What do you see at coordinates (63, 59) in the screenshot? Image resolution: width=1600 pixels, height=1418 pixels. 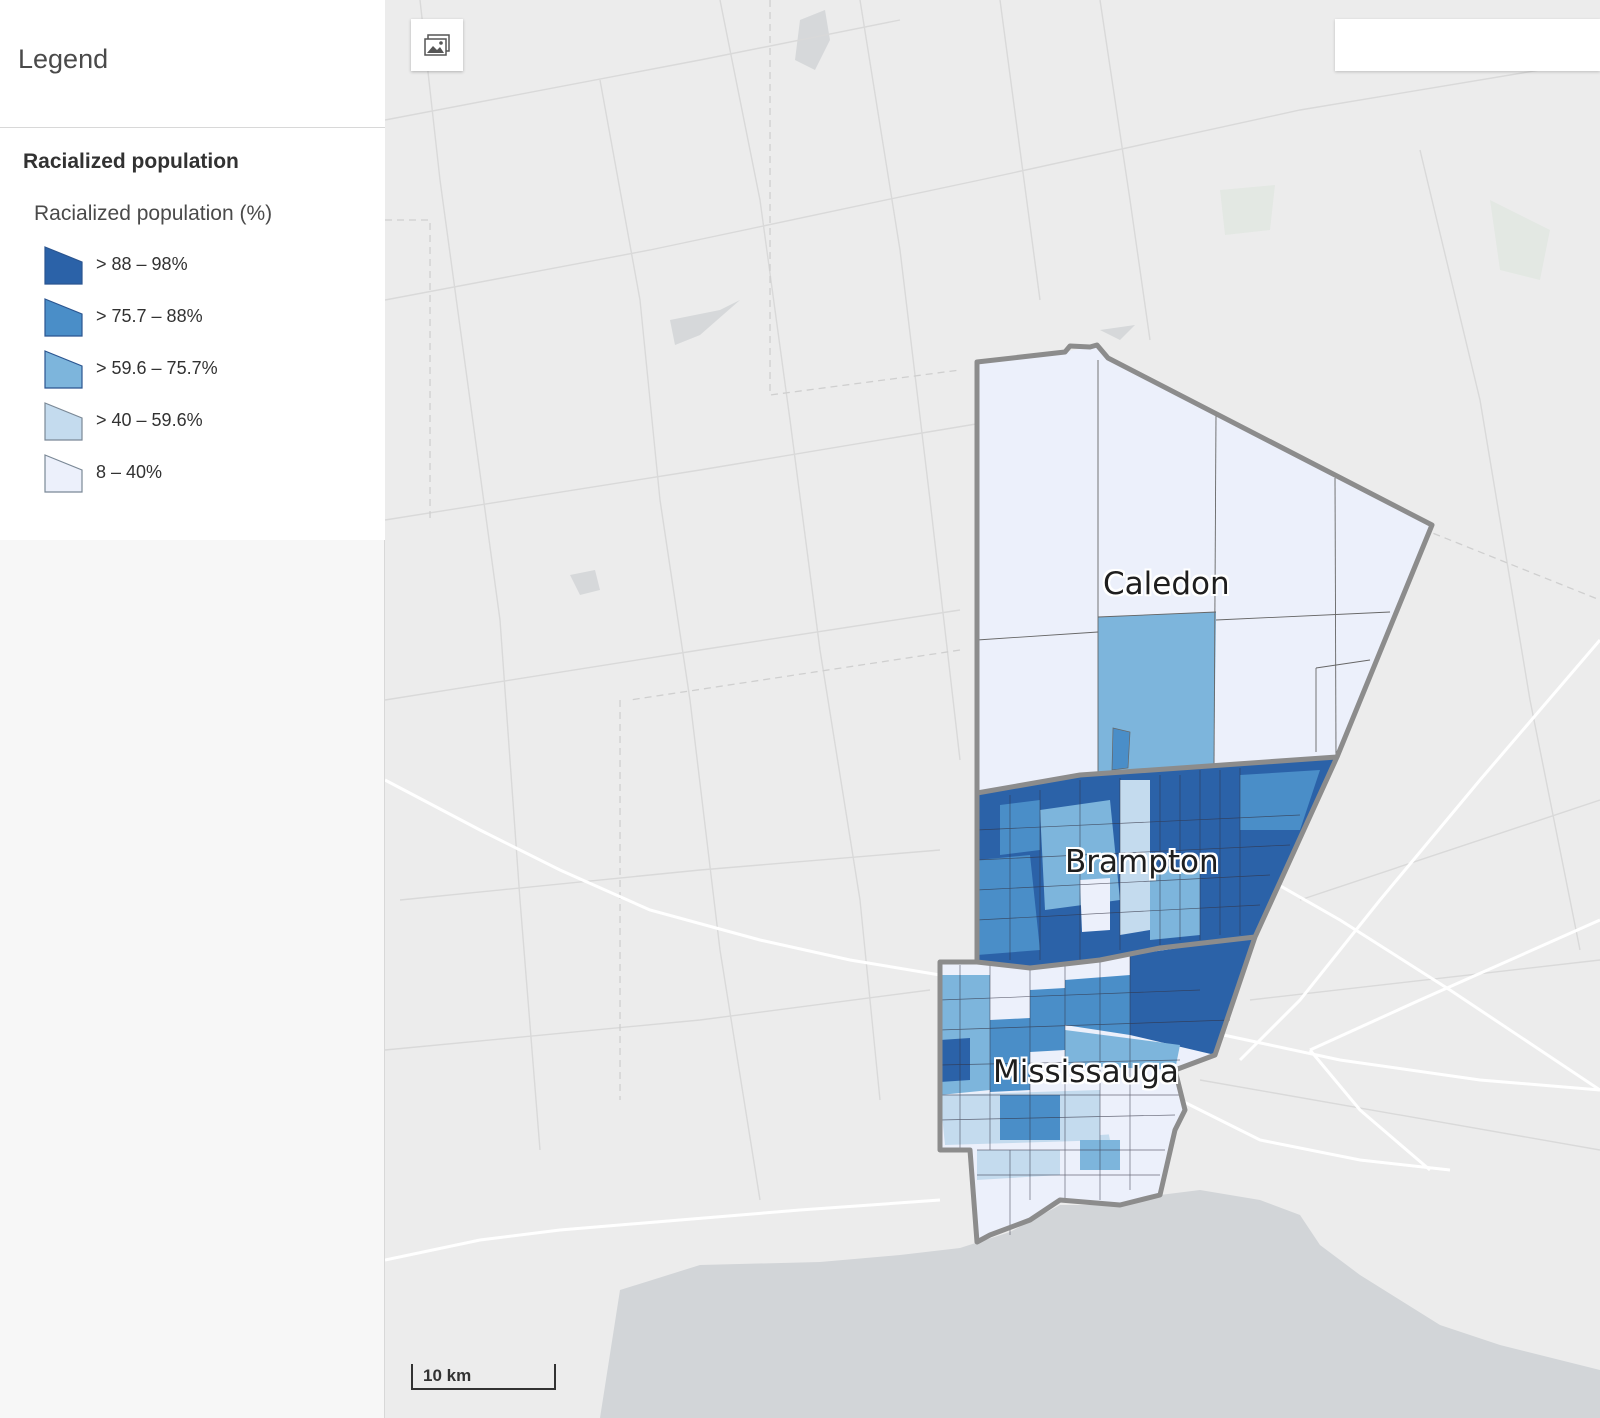 I see `legend-title: Legend` at bounding box center [63, 59].